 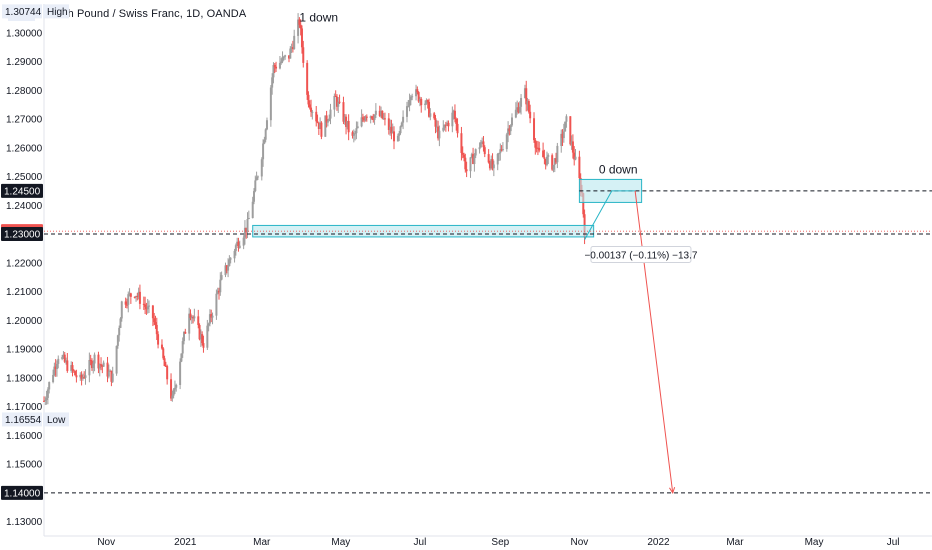 What do you see at coordinates (640, 255) in the screenshot?
I see `measure-label-text: −0.00137 (−0.11%) −13.7` at bounding box center [640, 255].